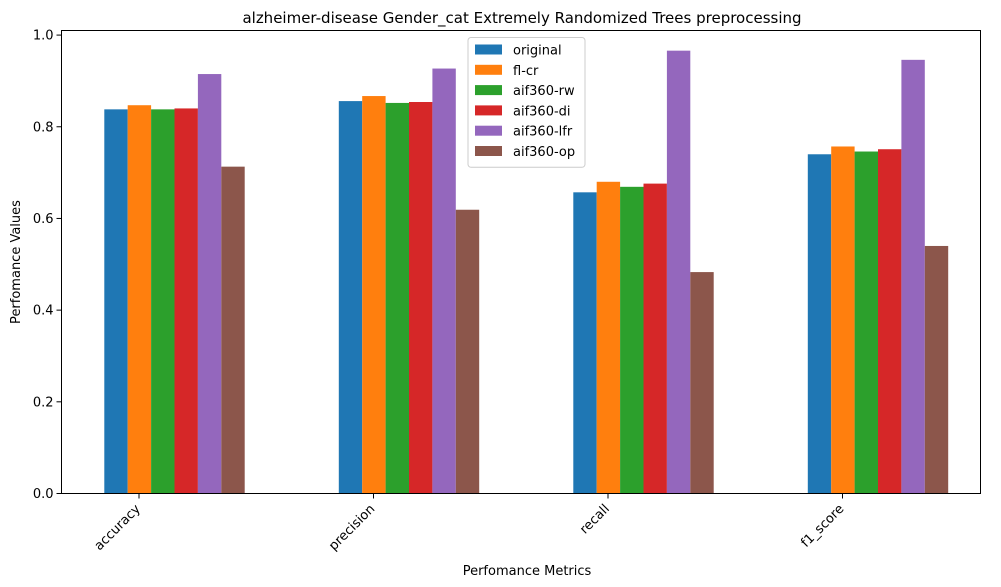  Describe the element at coordinates (43, 127) in the screenshot. I see `y-tick-label: 0.8` at that location.